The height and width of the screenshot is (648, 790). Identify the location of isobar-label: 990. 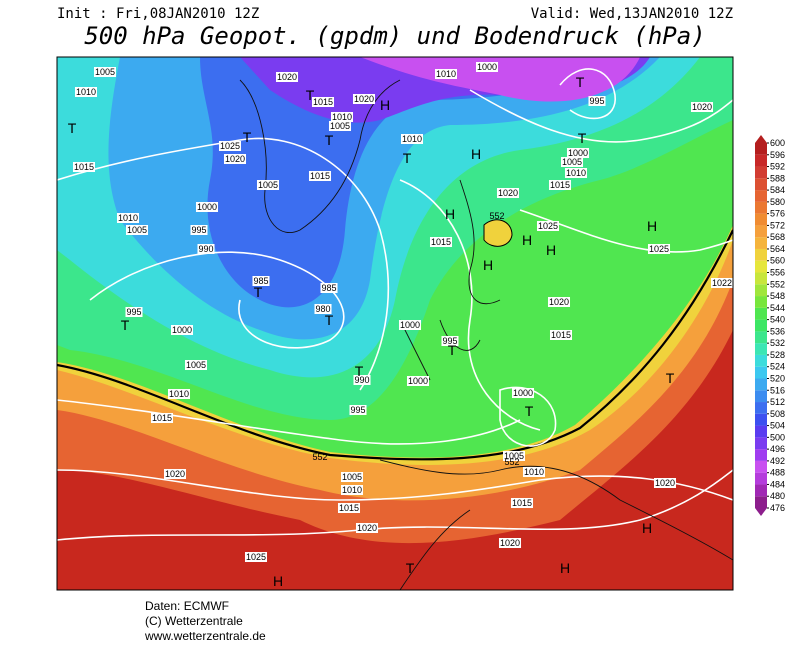
(205, 249).